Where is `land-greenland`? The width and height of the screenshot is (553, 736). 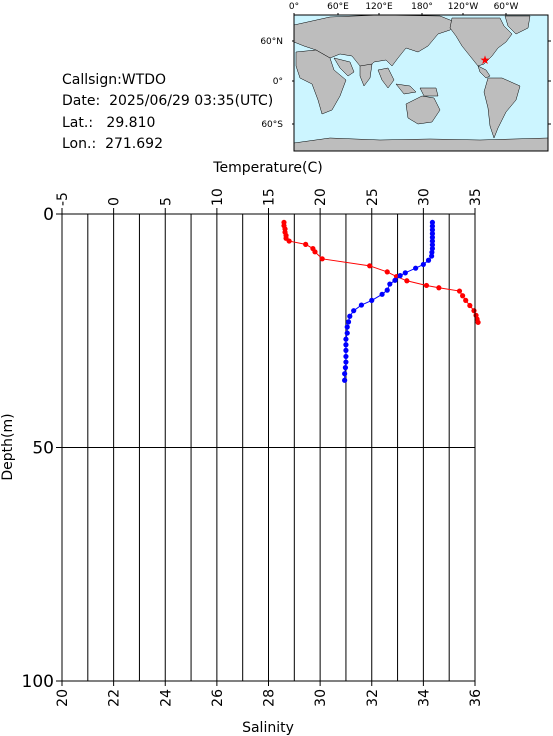 land-greenland is located at coordinates (517, 25).